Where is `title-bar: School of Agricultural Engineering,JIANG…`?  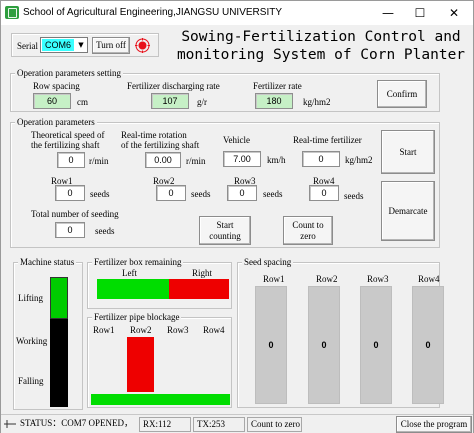
title-bar: School of Agricultural Engineering,JIANG… is located at coordinates (237, 13).